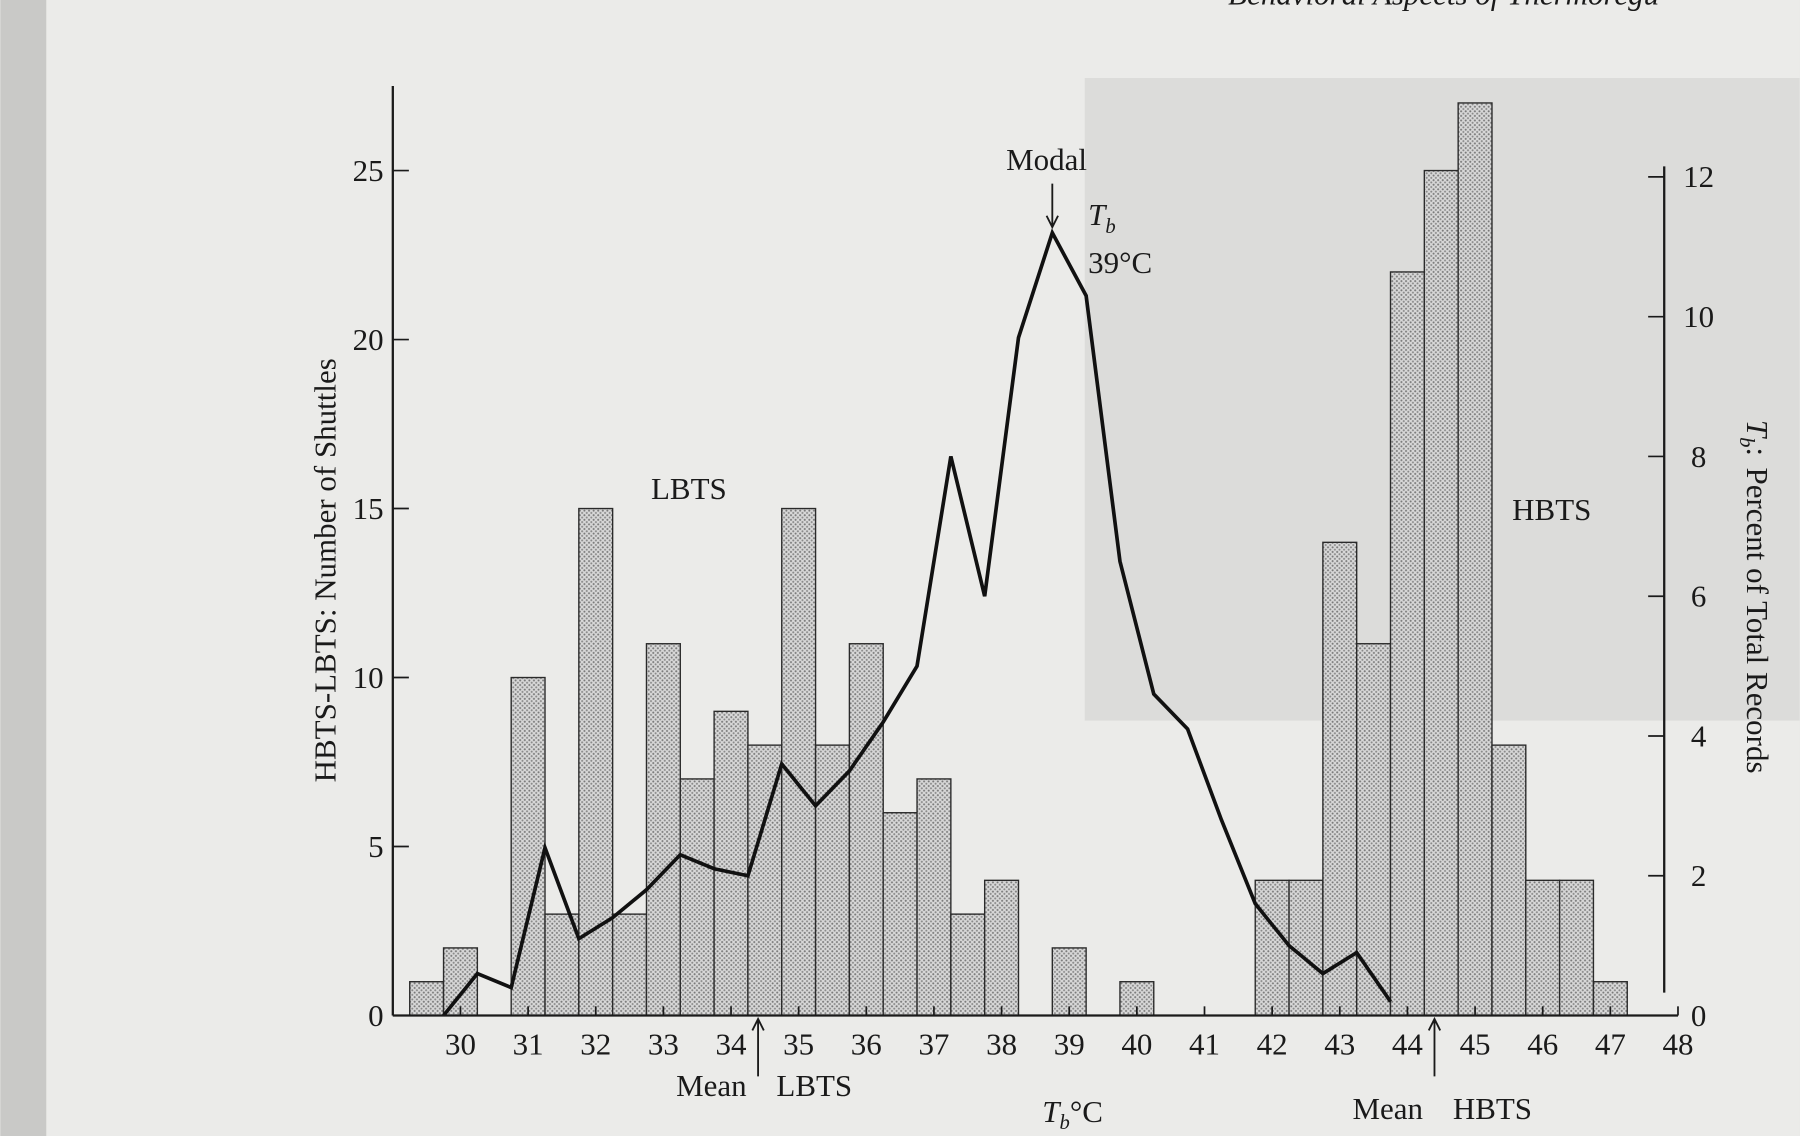 Image resolution: width=1800 pixels, height=1136 pixels. What do you see at coordinates (1052, 1111) in the screenshot?
I see `x-label-symbol: T` at bounding box center [1052, 1111].